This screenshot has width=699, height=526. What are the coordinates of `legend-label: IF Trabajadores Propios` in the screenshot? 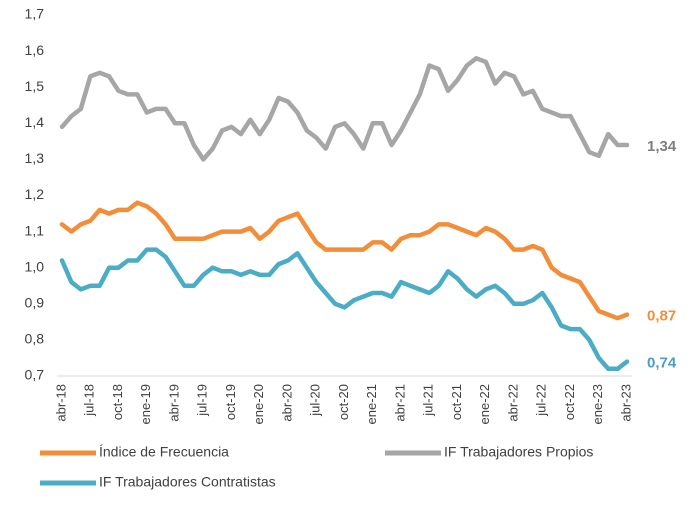 It's located at (518, 452).